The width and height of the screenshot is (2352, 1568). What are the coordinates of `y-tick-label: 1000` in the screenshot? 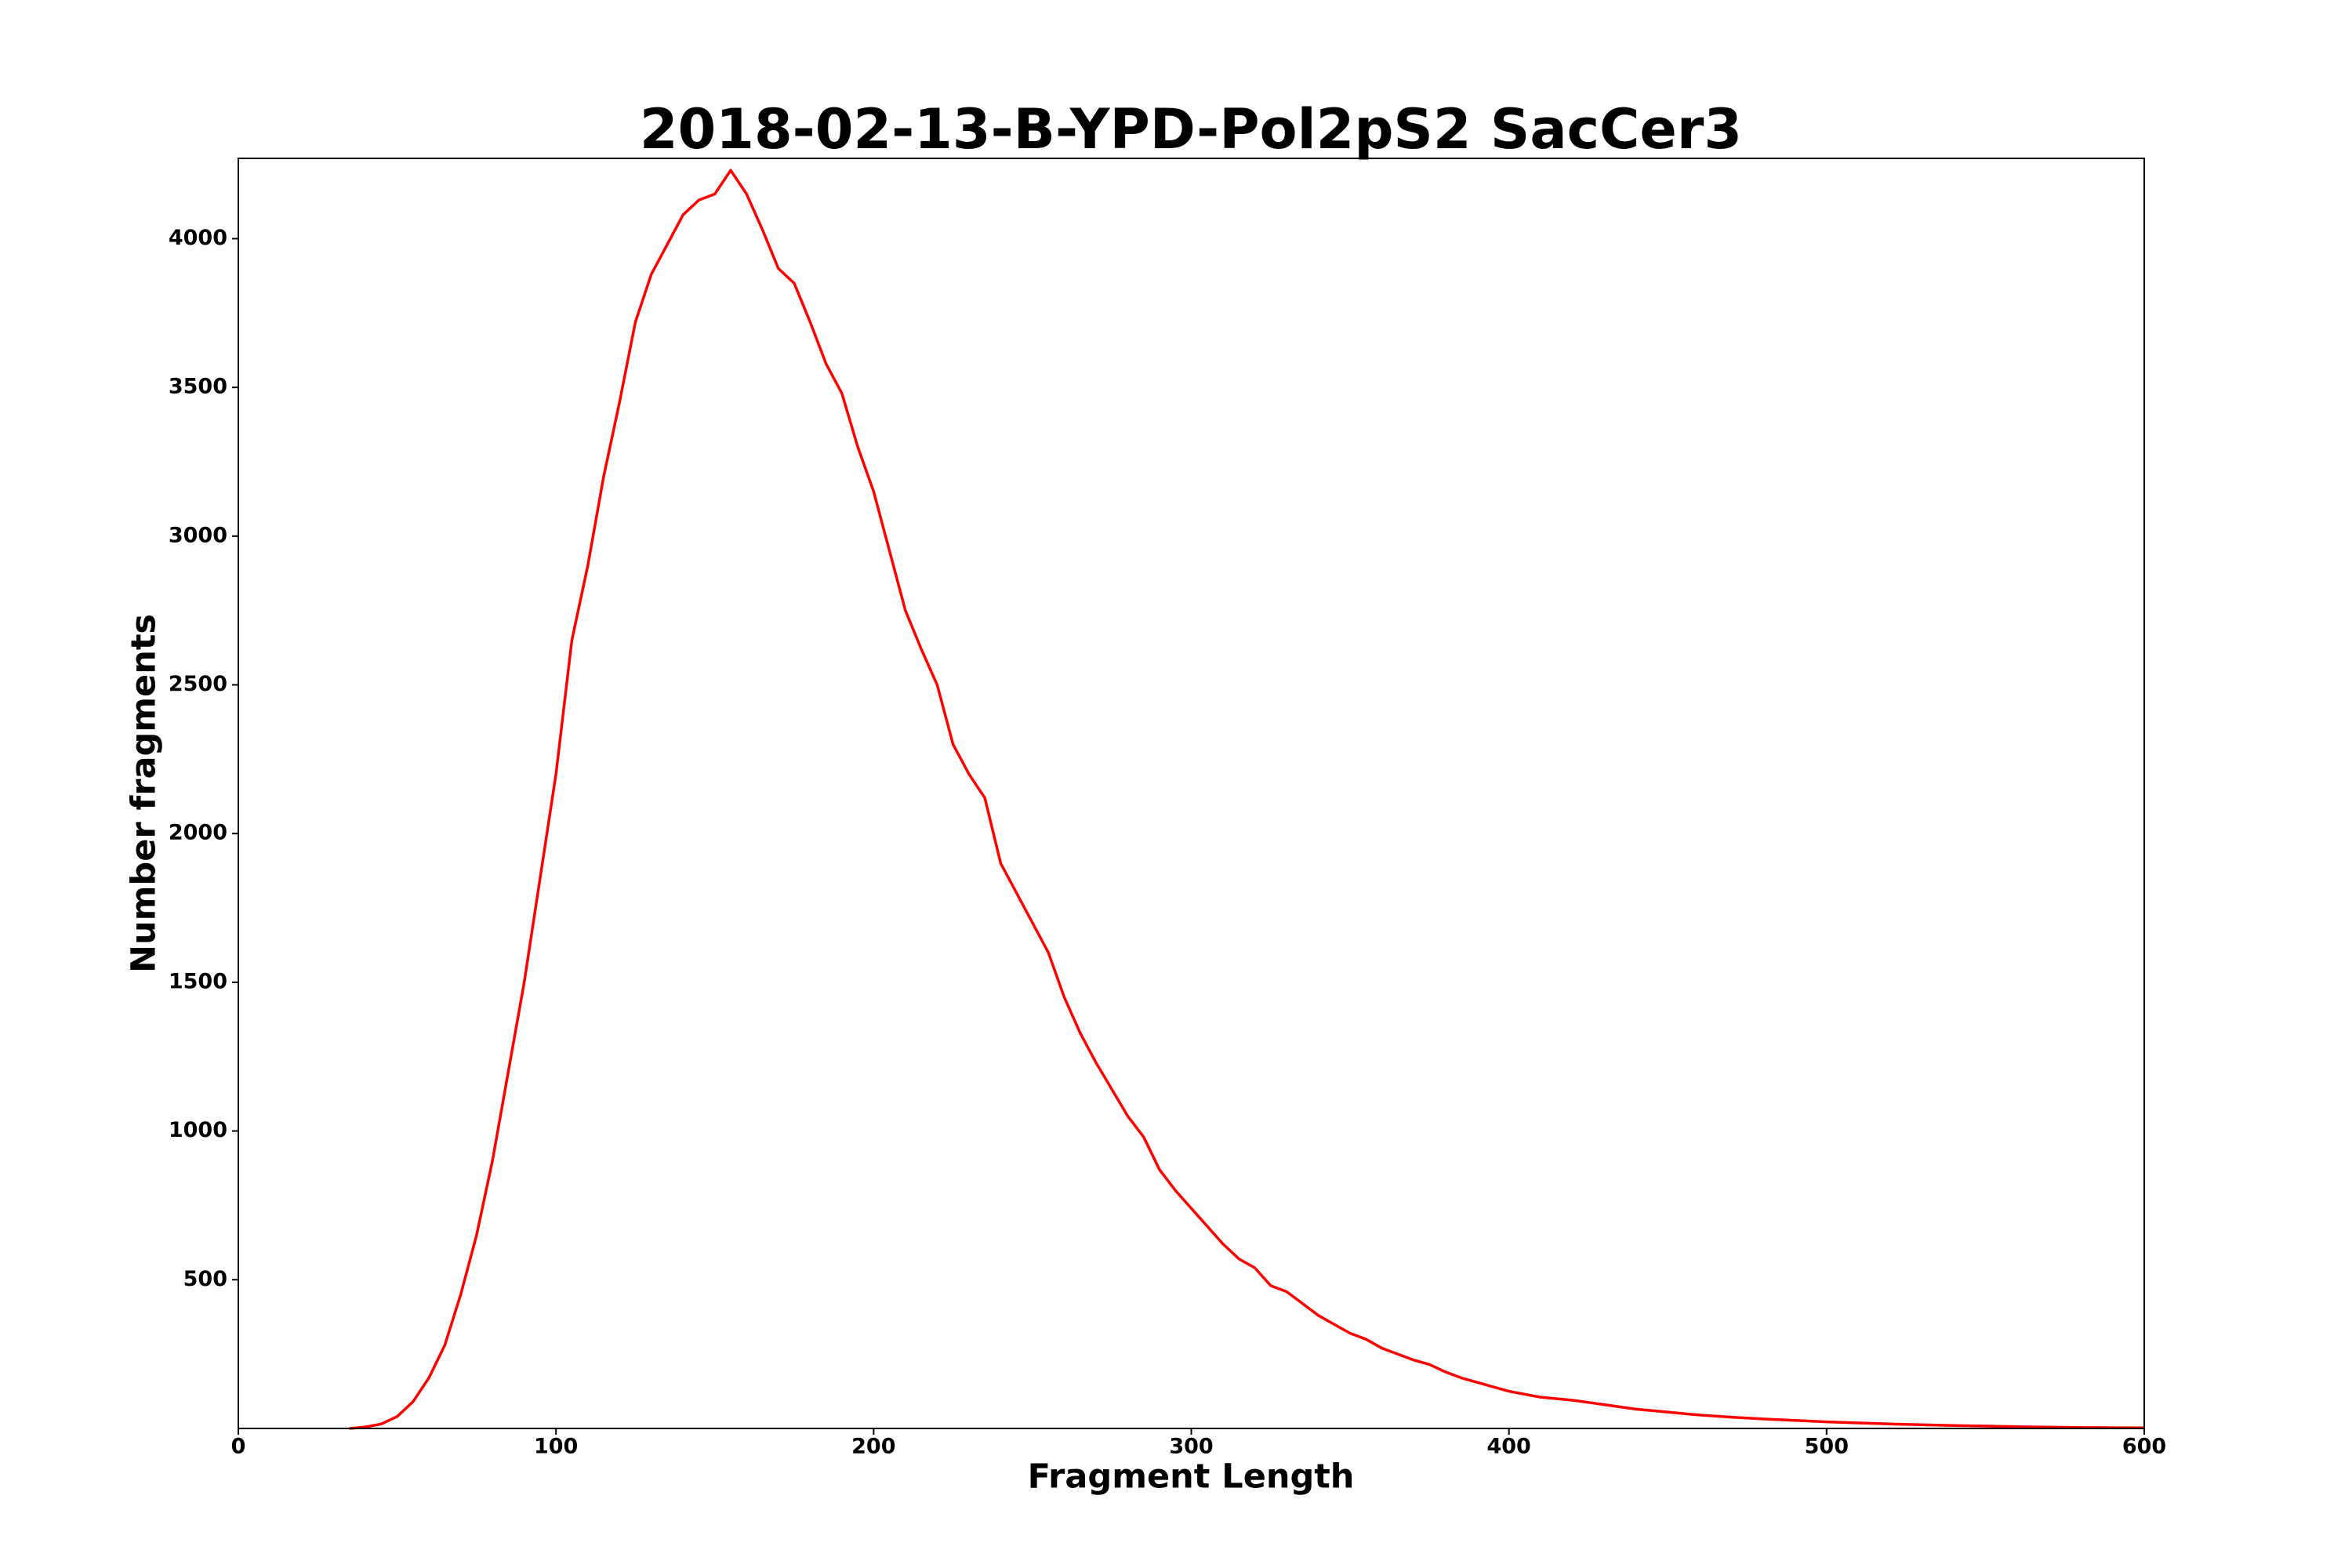 It's located at (198, 1130).